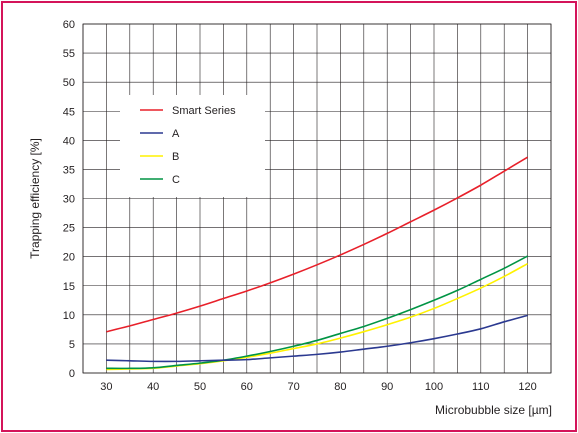 The image size is (578, 433). What do you see at coordinates (493, 410) in the screenshot?
I see `x-axis-title: Microbubble size [µm]` at bounding box center [493, 410].